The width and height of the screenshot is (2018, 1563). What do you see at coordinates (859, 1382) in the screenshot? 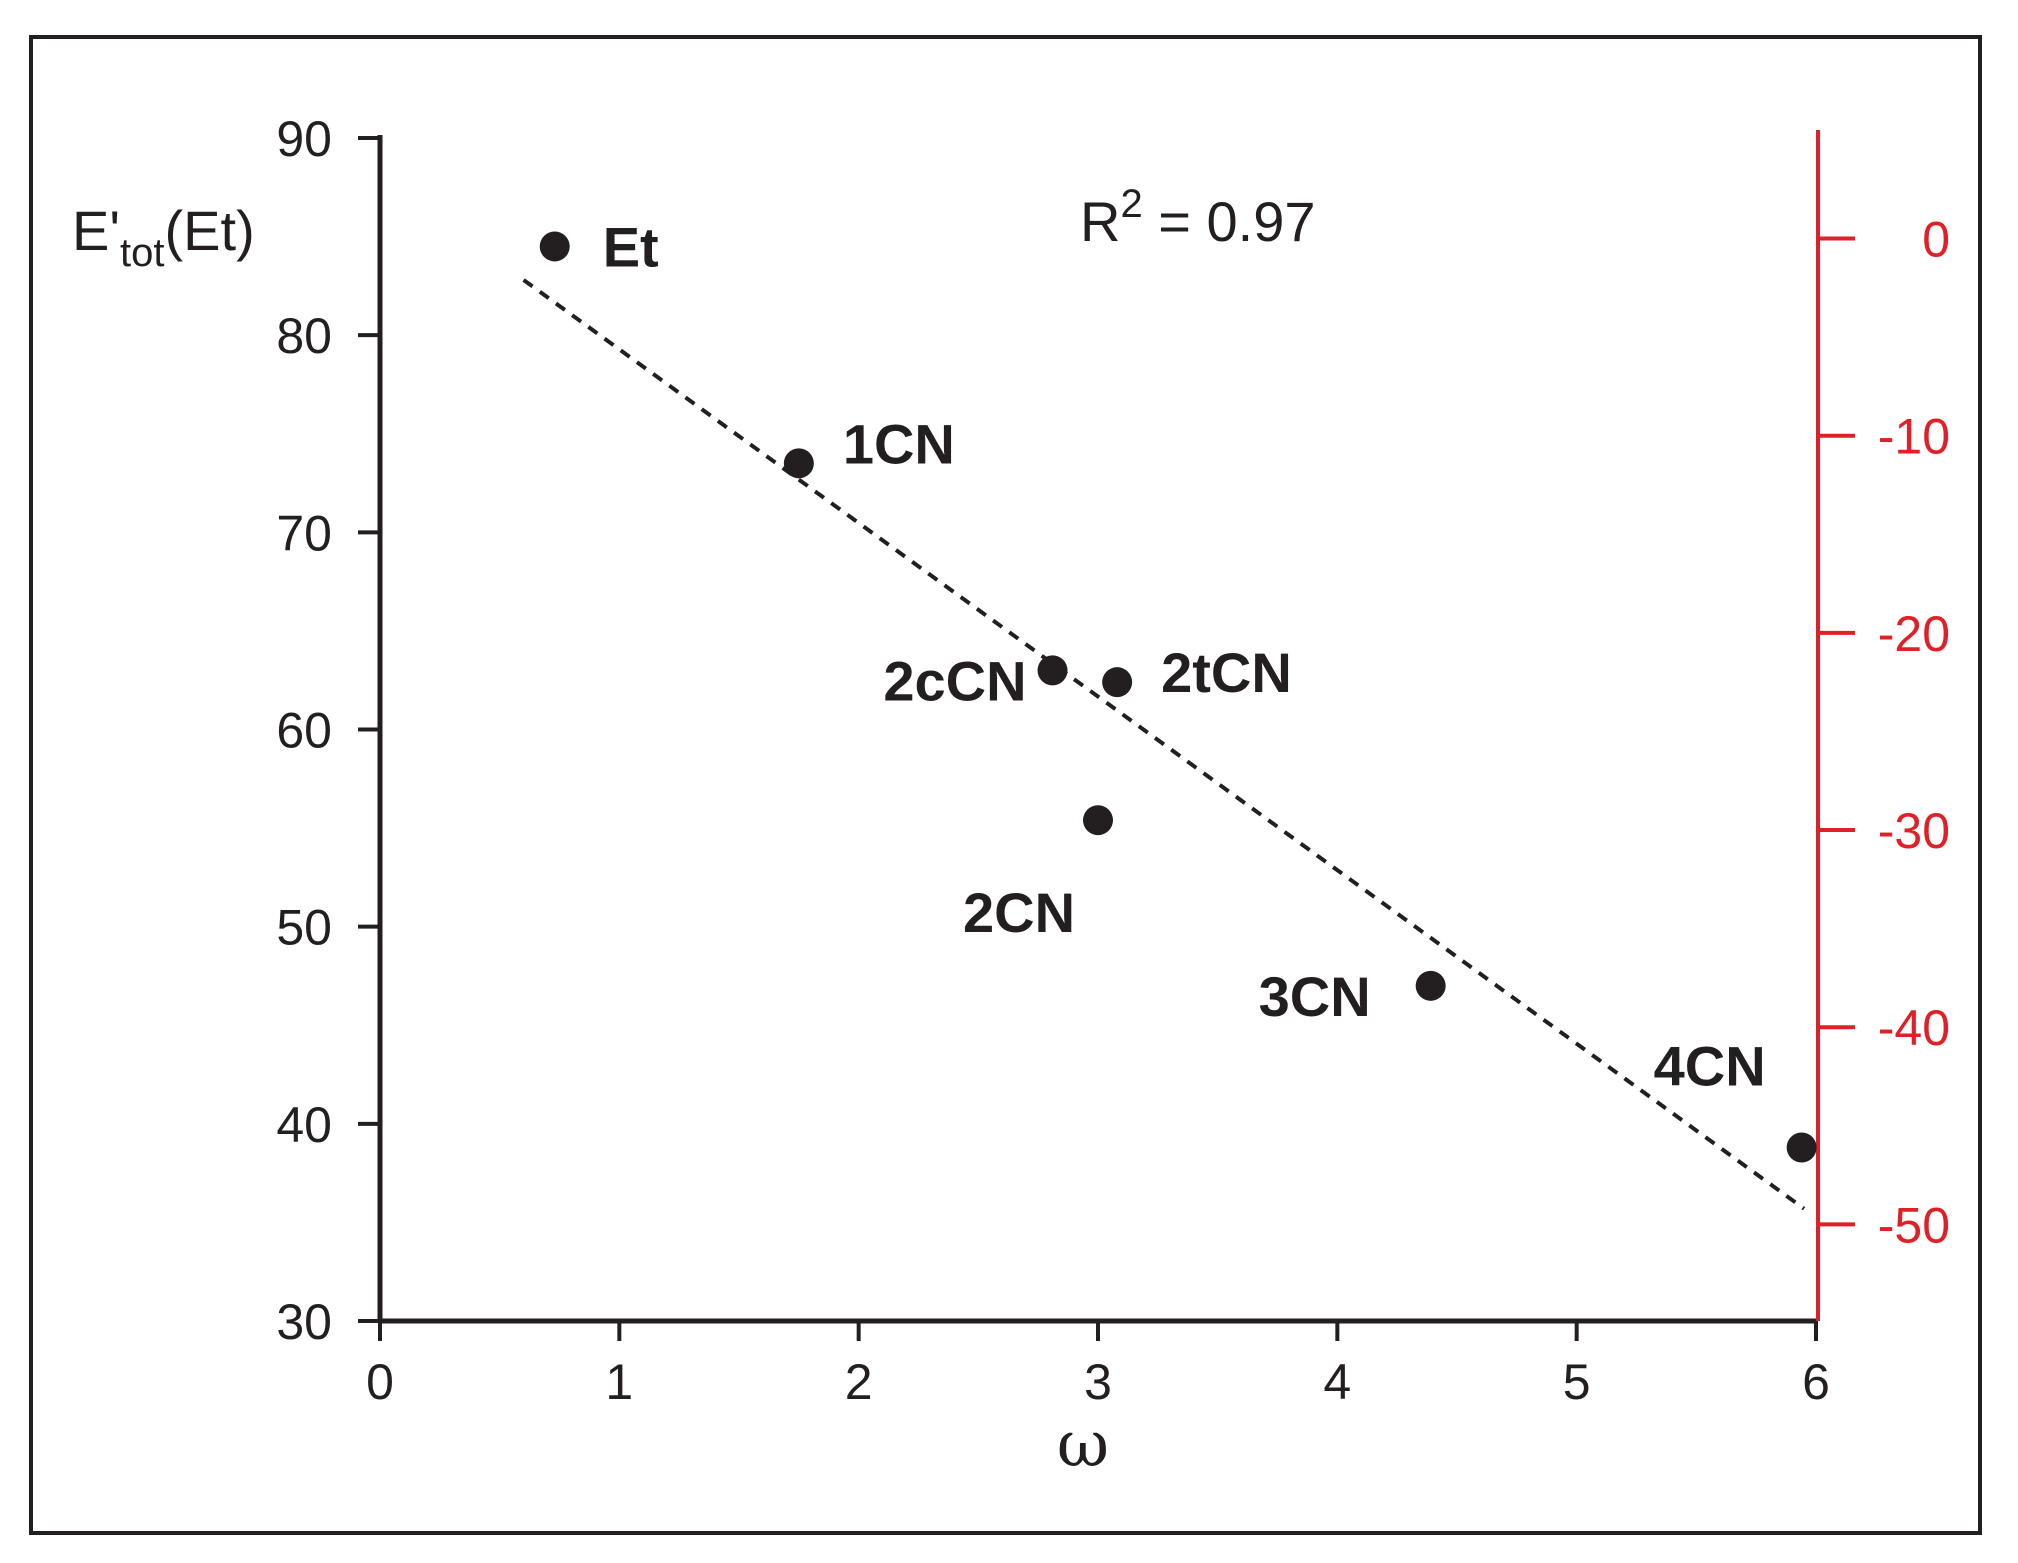
I see `x-tick-label: 2` at bounding box center [859, 1382].